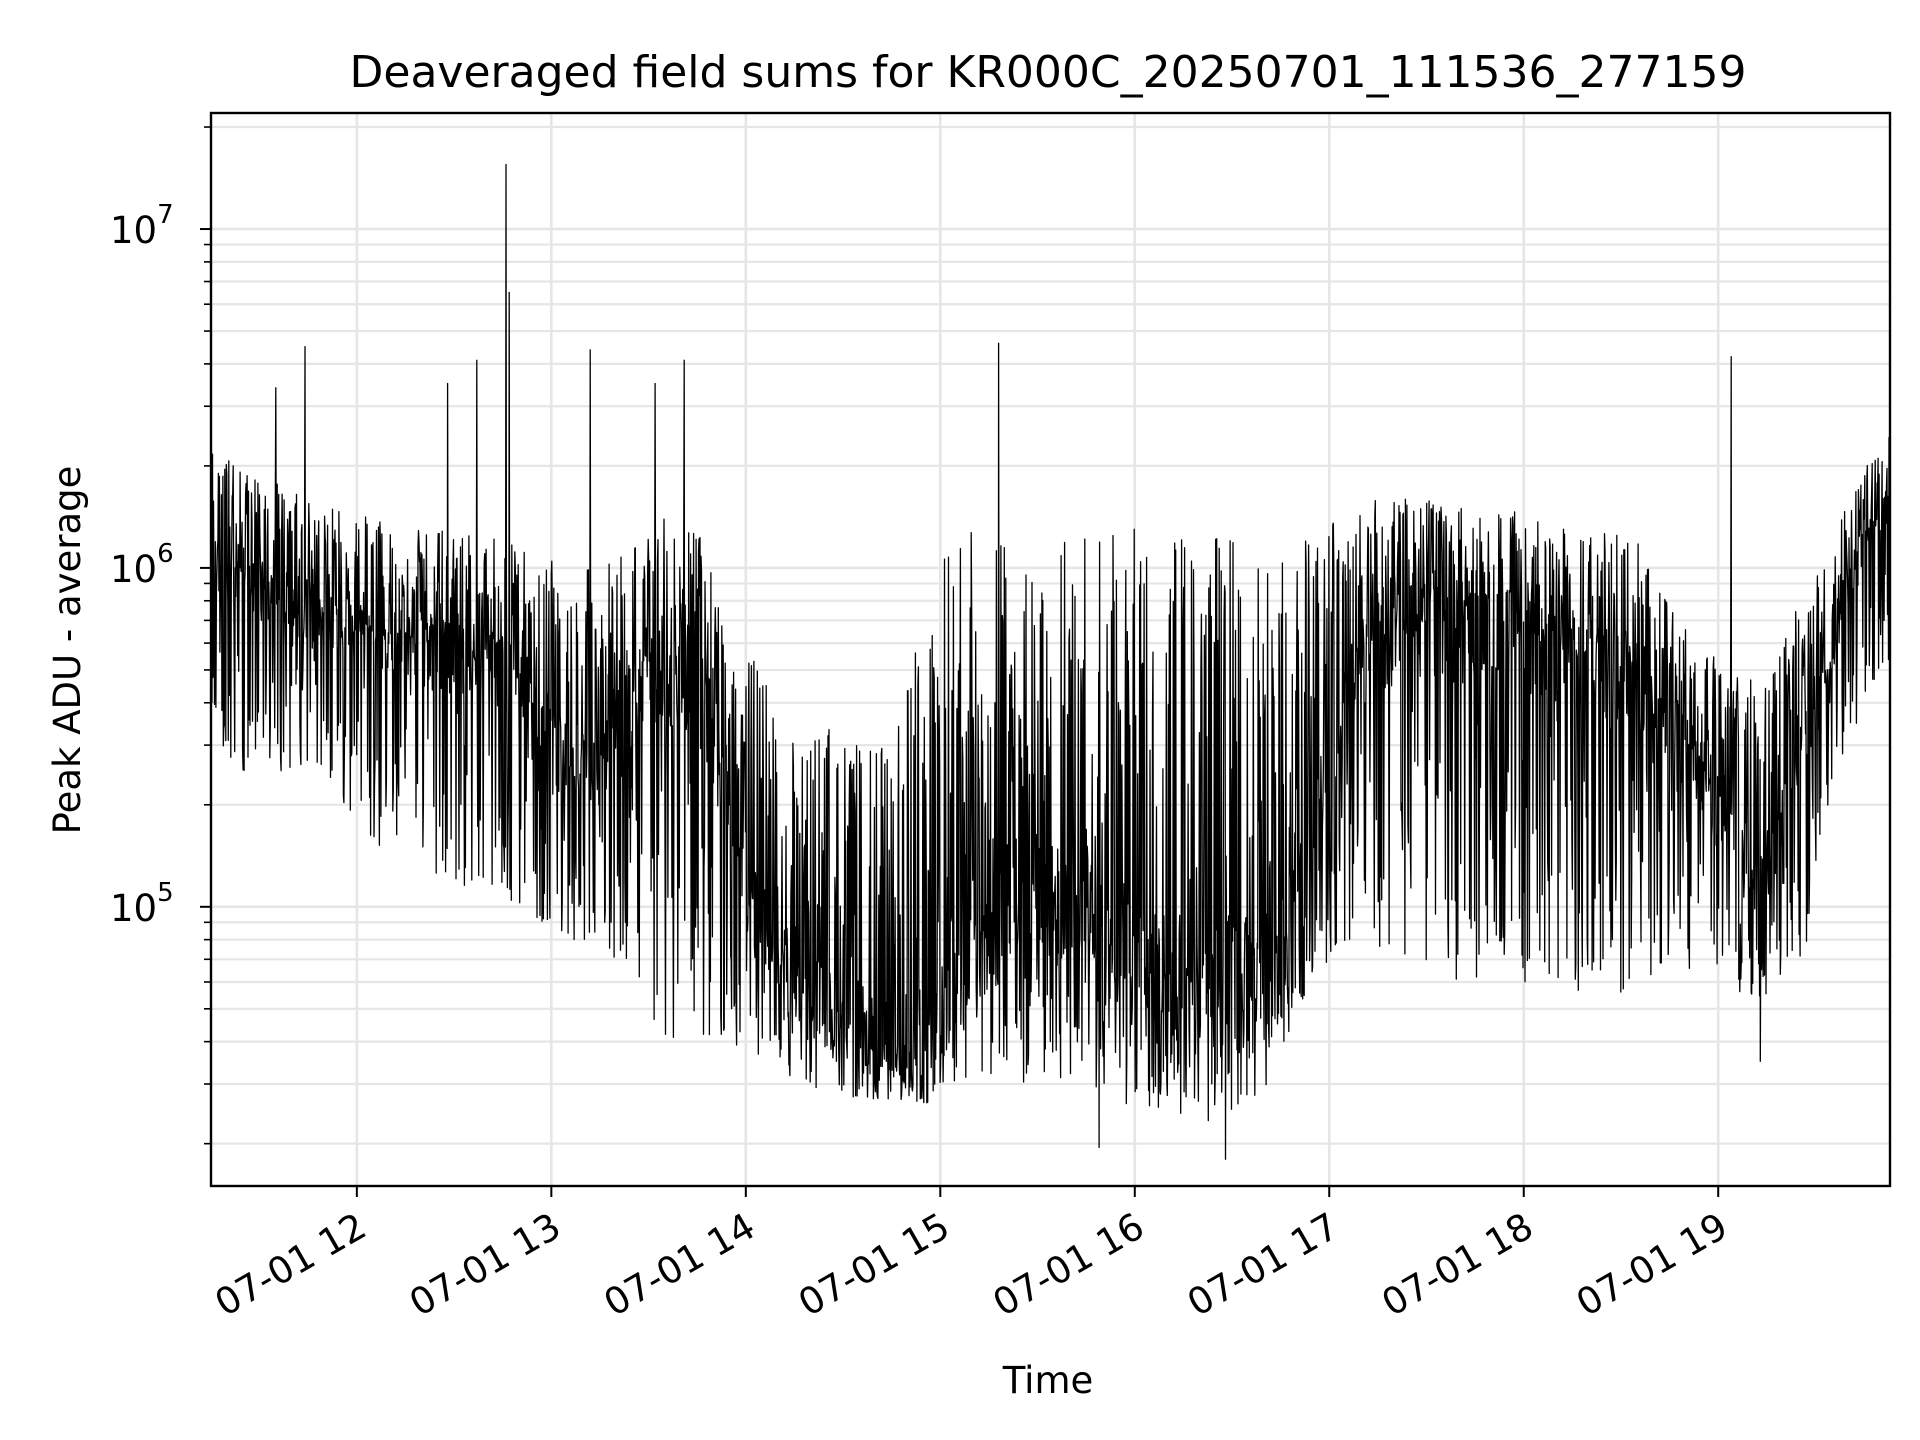 This screenshot has height=1440, width=1920. I want to click on y-tick-exponent: 5, so click(165, 893).